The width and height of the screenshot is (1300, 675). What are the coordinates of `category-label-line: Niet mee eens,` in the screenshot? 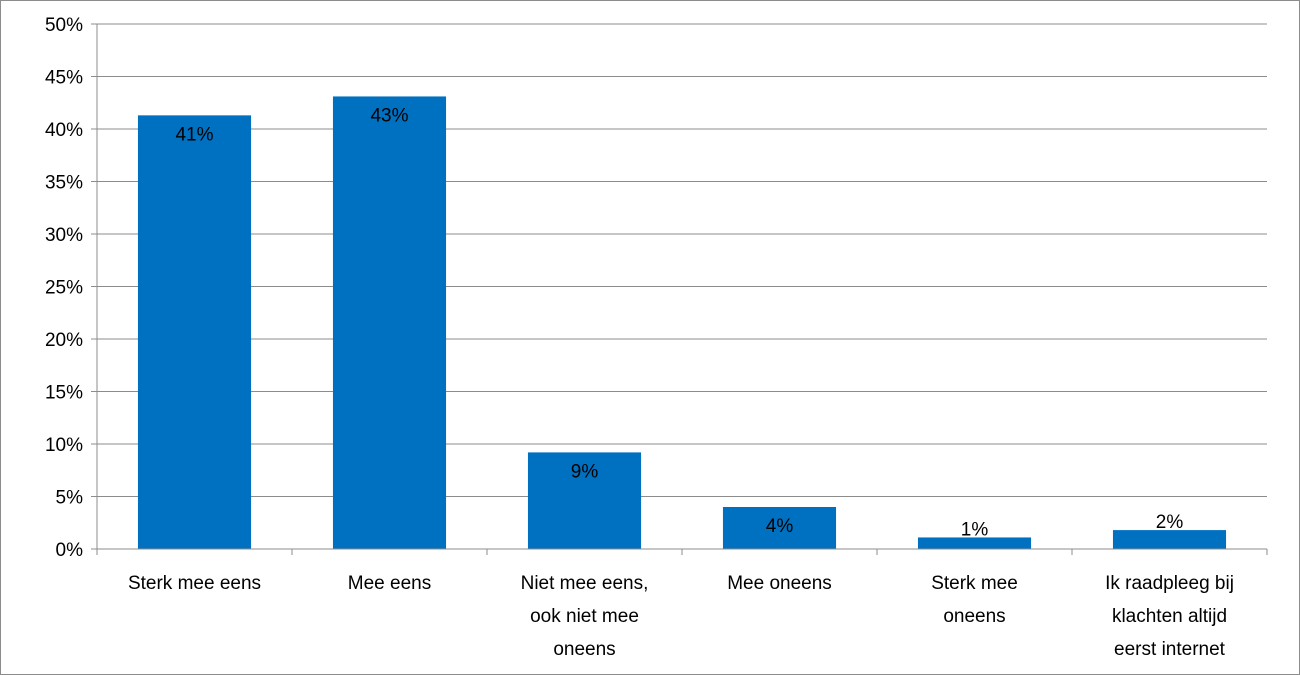 It's located at (585, 583).